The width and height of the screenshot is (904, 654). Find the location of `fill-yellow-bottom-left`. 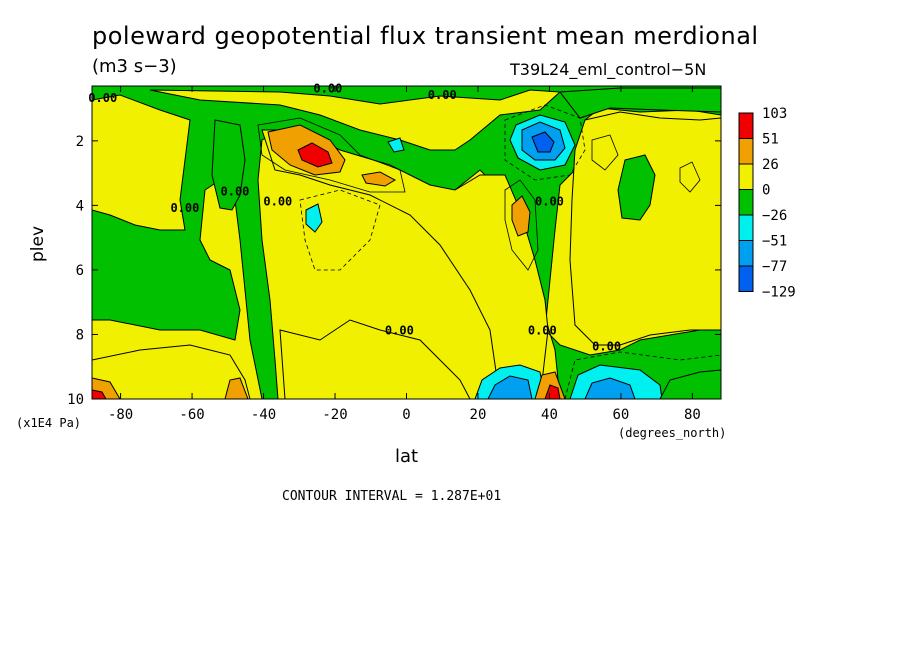

fill-yellow-bottom-left is located at coordinates (171, 371).